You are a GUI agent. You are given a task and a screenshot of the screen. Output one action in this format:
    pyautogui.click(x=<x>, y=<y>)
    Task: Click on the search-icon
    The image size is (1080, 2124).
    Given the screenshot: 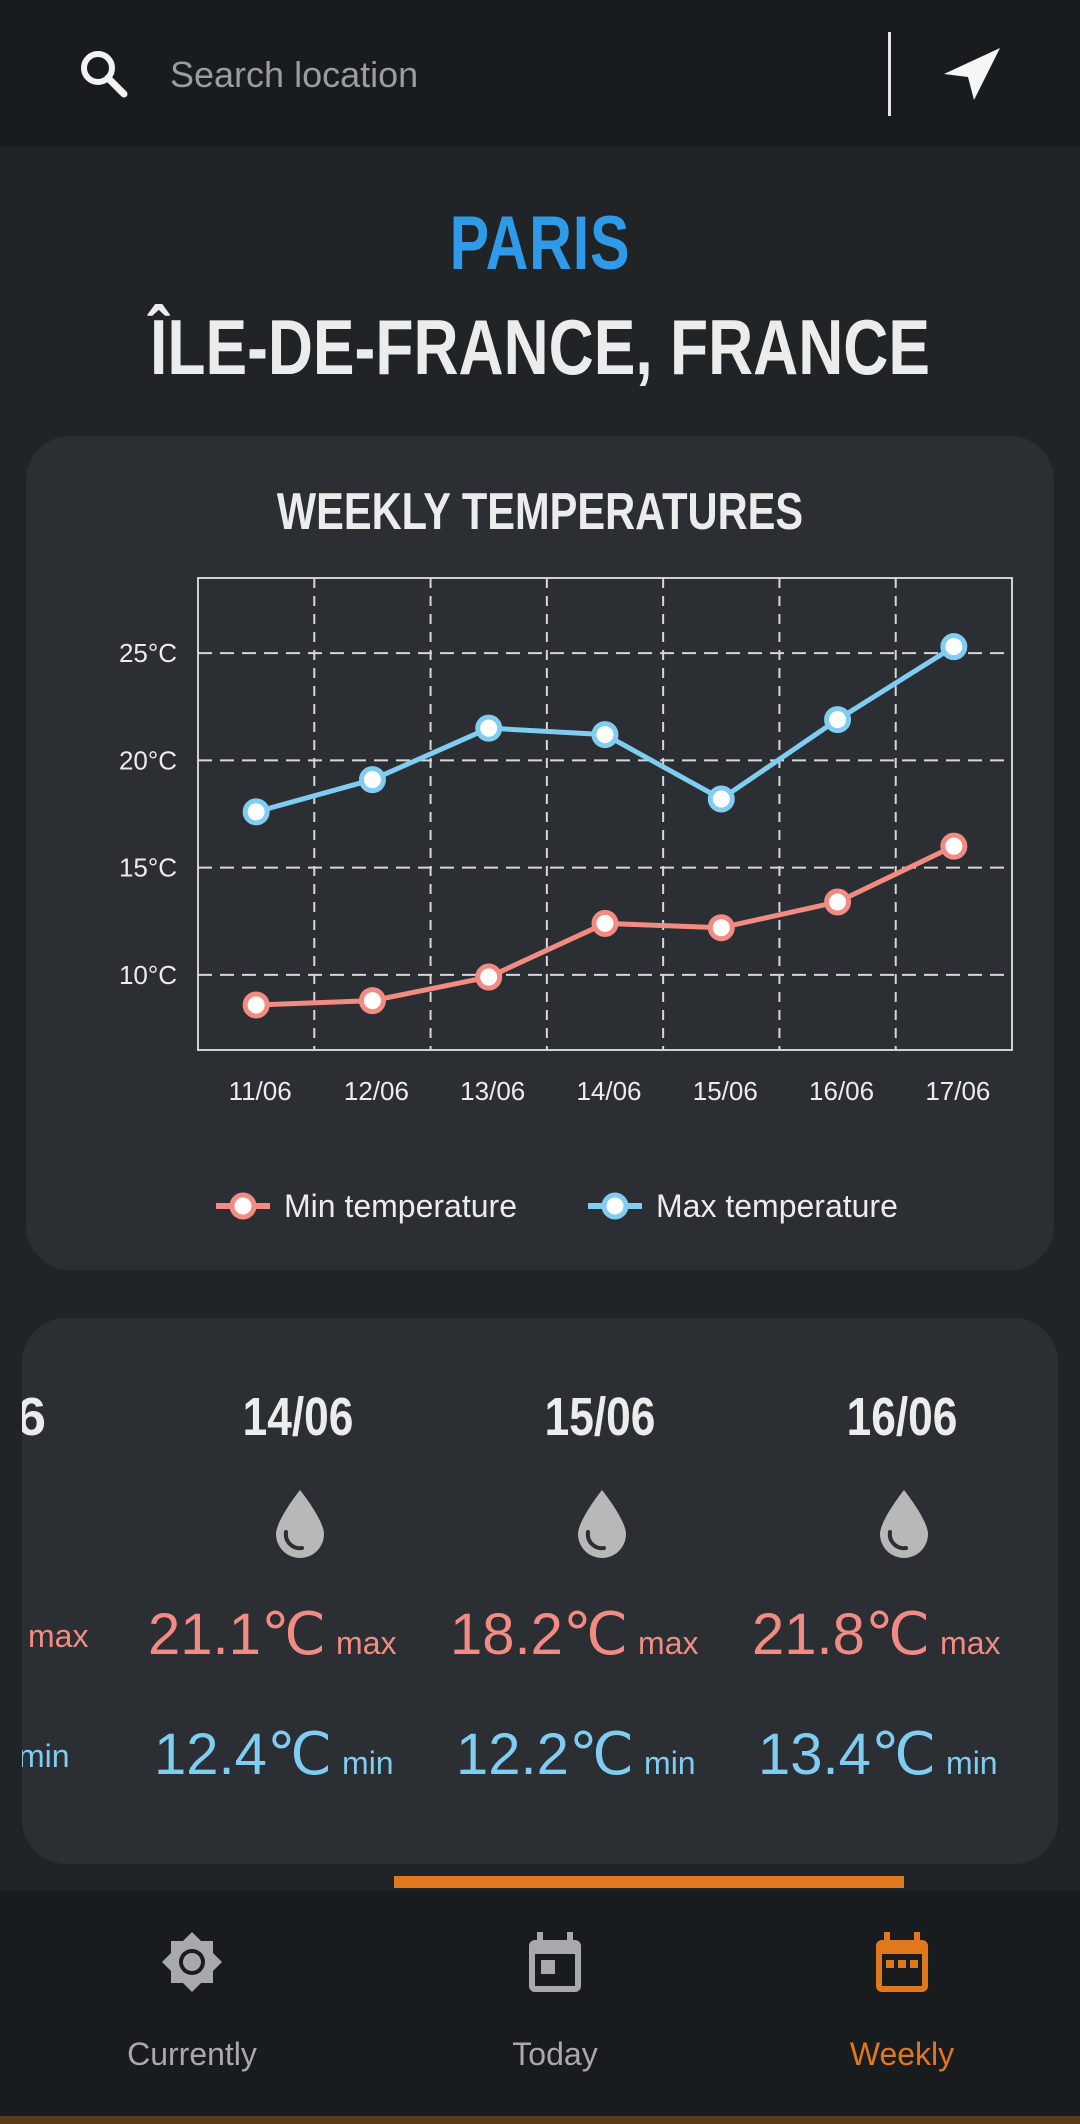 What is the action you would take?
    pyautogui.click(x=104, y=74)
    